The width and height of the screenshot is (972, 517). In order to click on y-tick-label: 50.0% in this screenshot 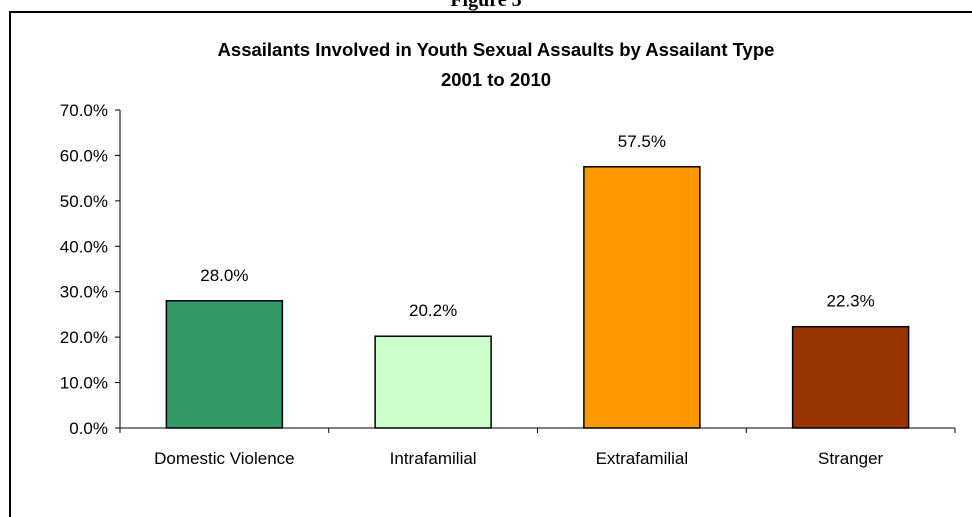, I will do `click(84, 201)`.